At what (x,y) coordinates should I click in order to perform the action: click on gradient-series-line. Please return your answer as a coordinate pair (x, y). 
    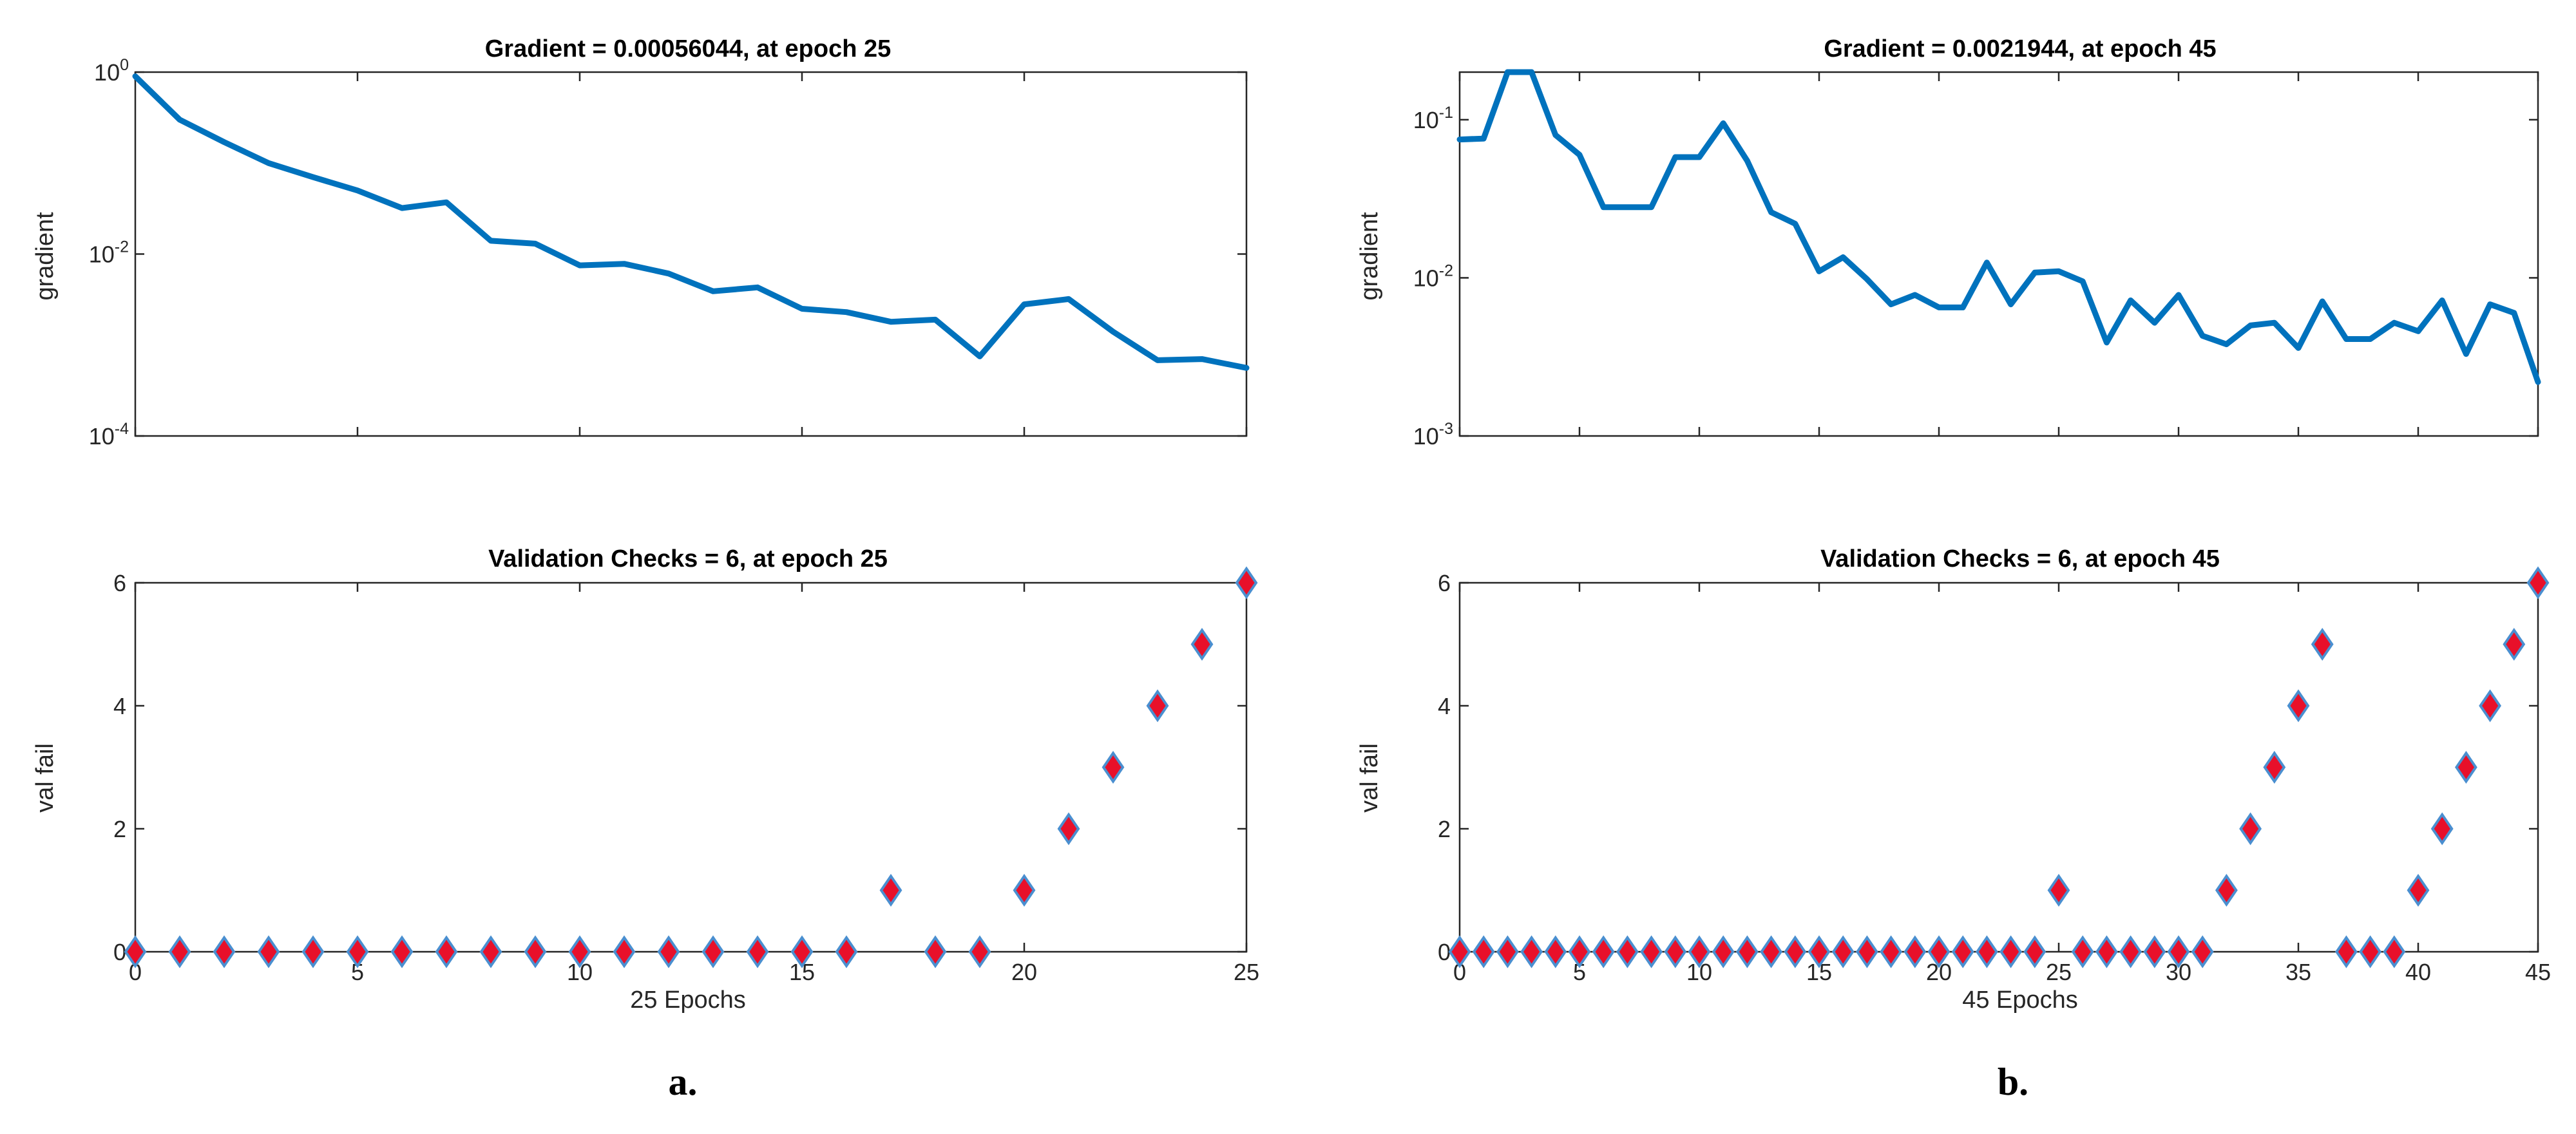
    Looking at the image, I should click on (691, 222).